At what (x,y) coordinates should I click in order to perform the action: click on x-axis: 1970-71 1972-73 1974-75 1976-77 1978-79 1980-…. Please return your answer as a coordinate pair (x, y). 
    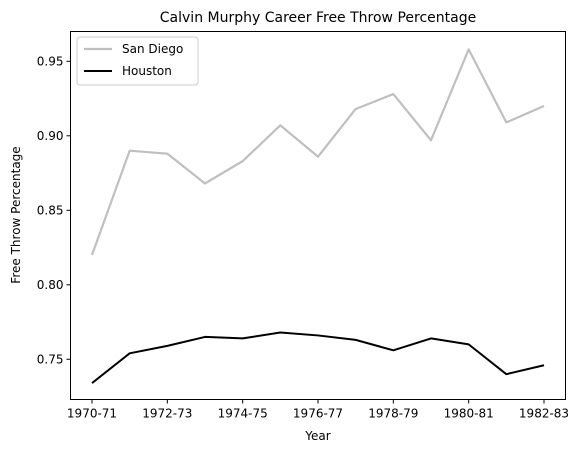
    Looking at the image, I should click on (318, 410).